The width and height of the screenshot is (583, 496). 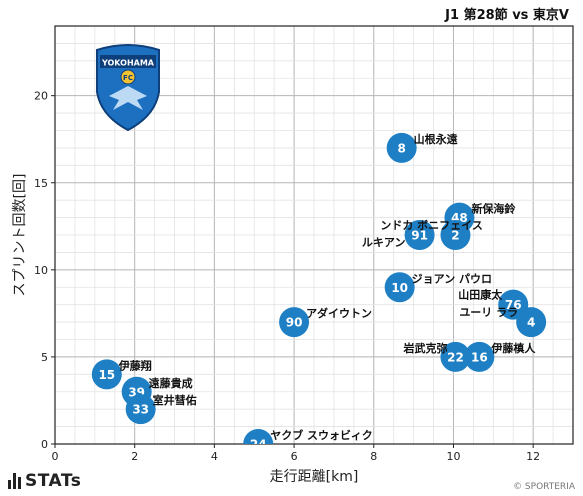 What do you see at coordinates (171, 383) in the screenshot?
I see `player-label-39: 遠藤貴成` at bounding box center [171, 383].